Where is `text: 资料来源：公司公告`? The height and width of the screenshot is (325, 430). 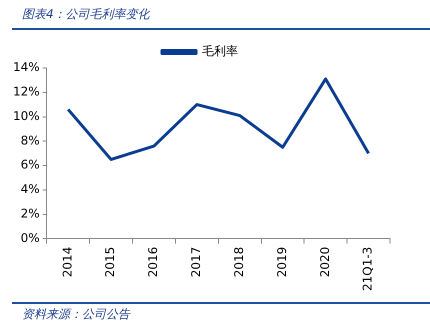 text: 资料来源：公司公告 is located at coordinates (76, 314).